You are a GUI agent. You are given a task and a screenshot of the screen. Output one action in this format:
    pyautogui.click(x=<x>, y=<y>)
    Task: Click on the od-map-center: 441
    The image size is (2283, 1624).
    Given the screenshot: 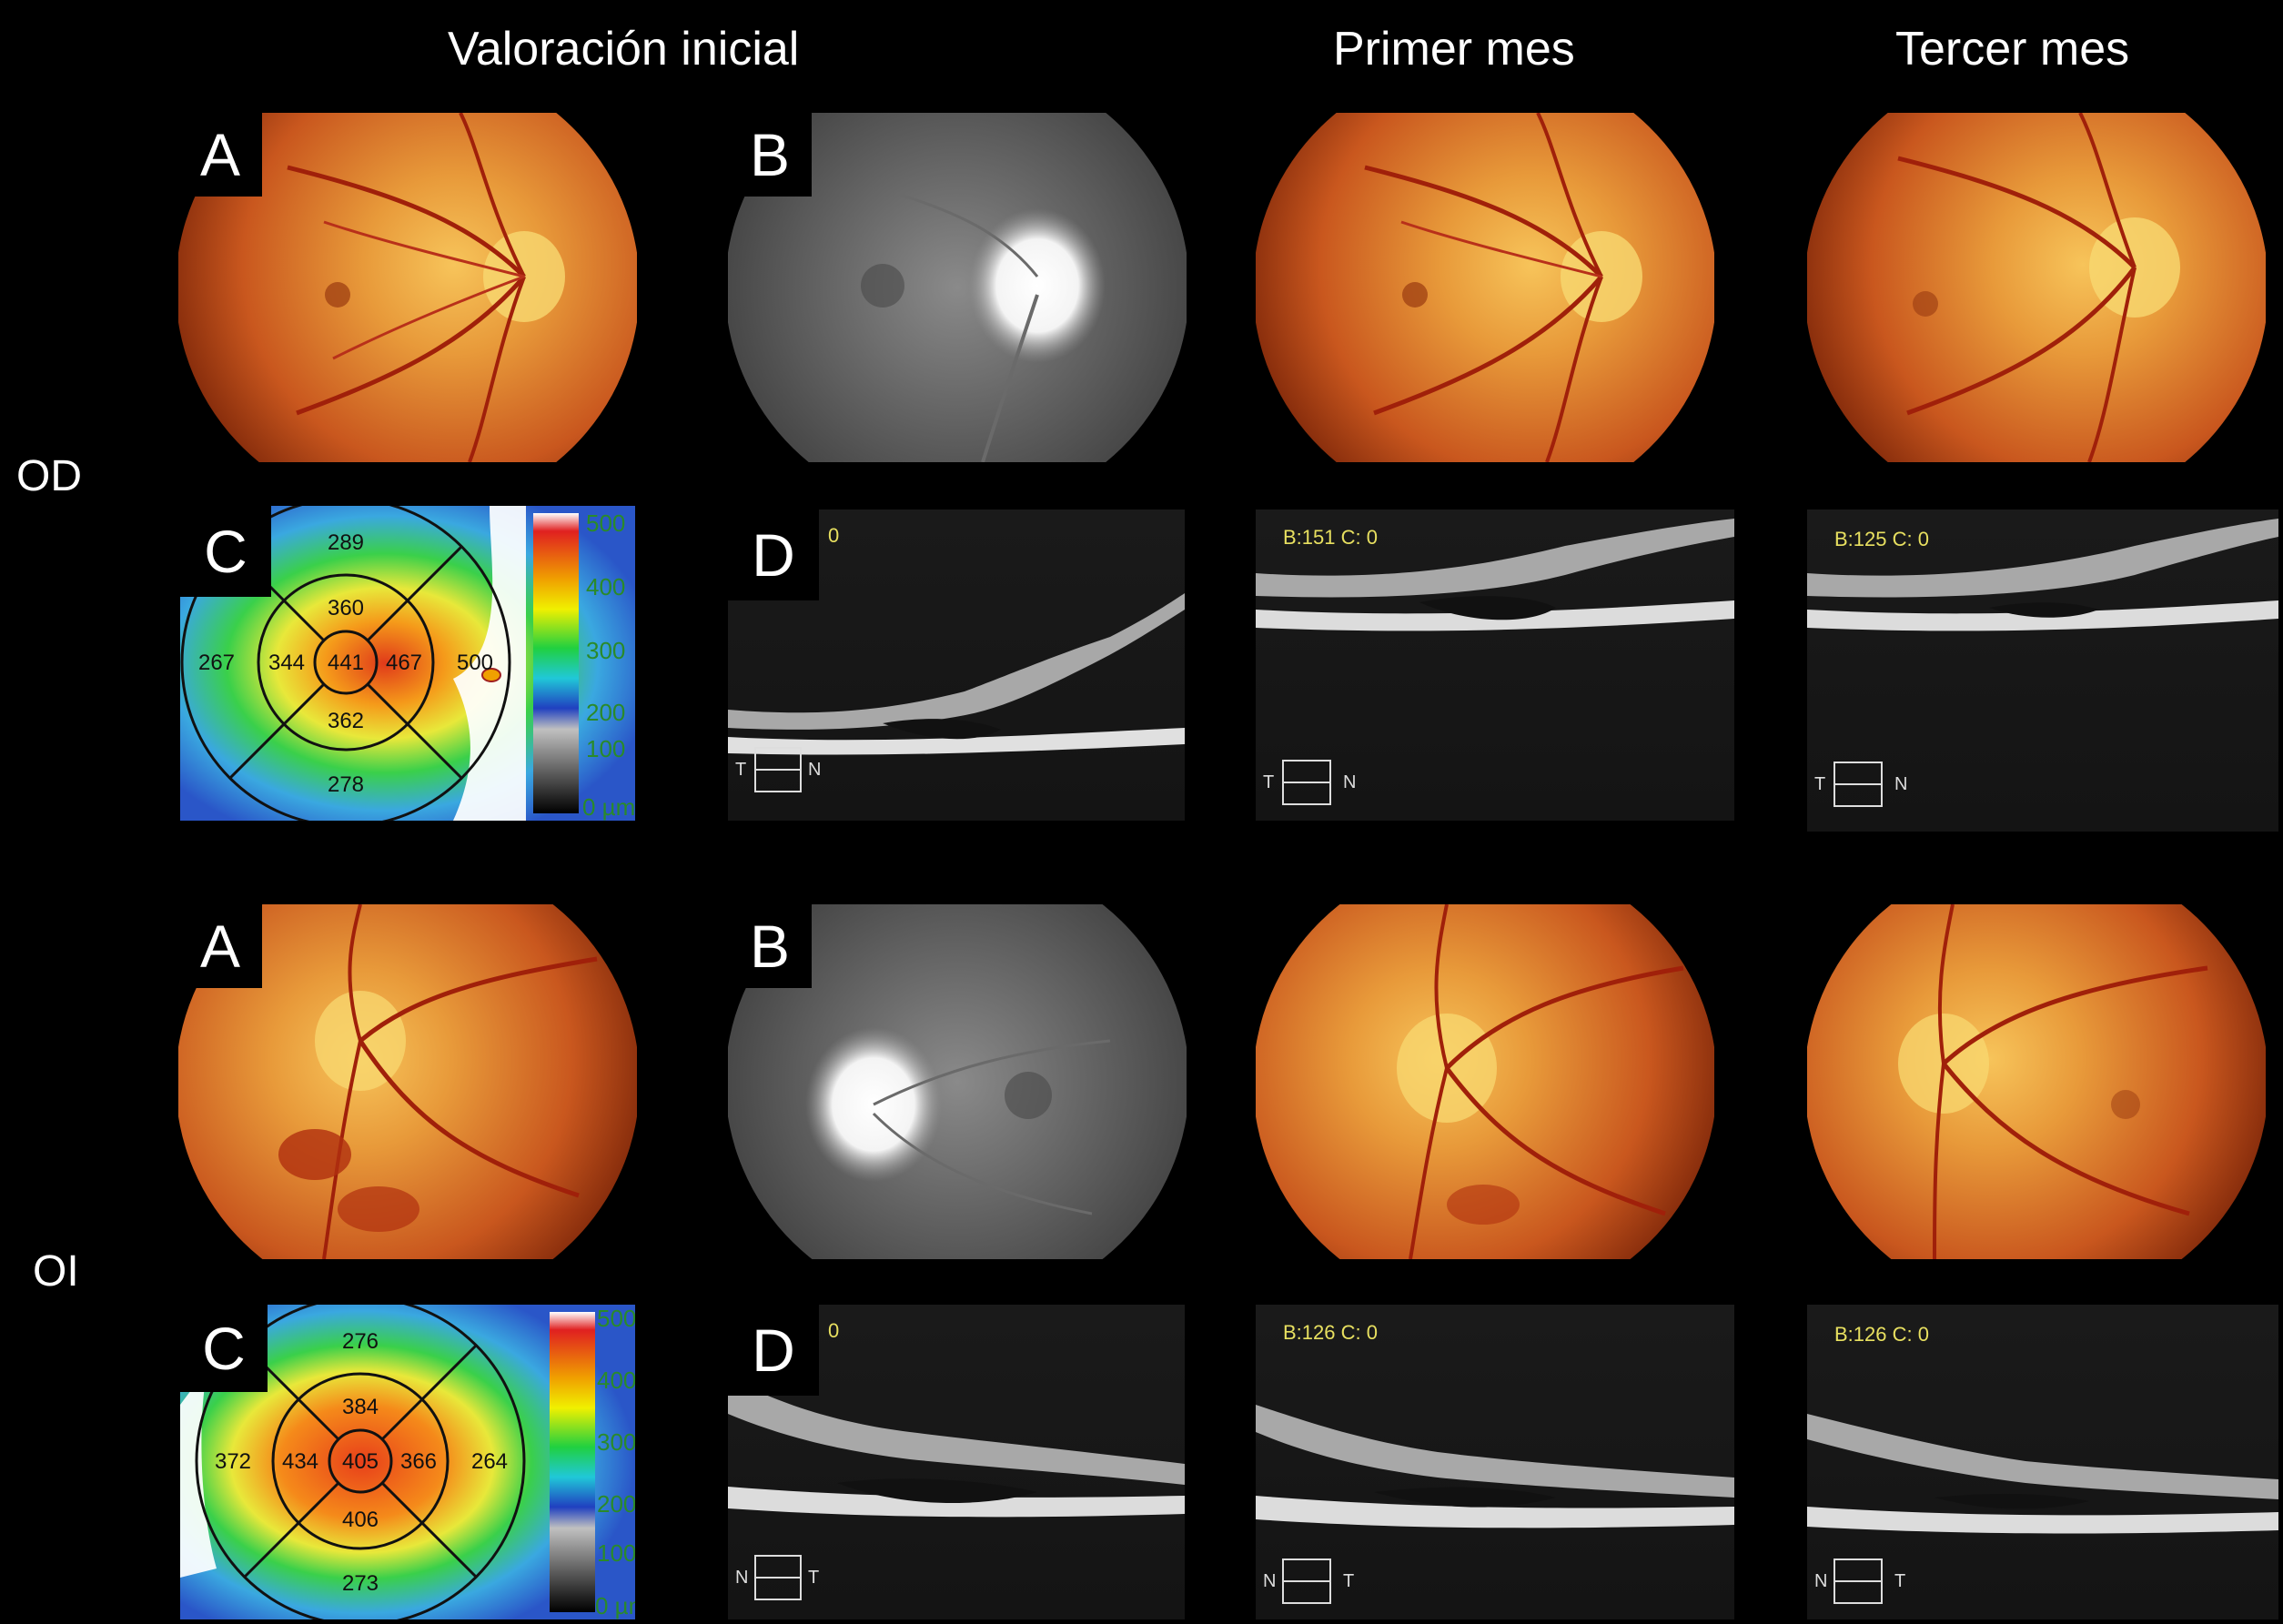 What is the action you would take?
    pyautogui.click(x=346, y=663)
    